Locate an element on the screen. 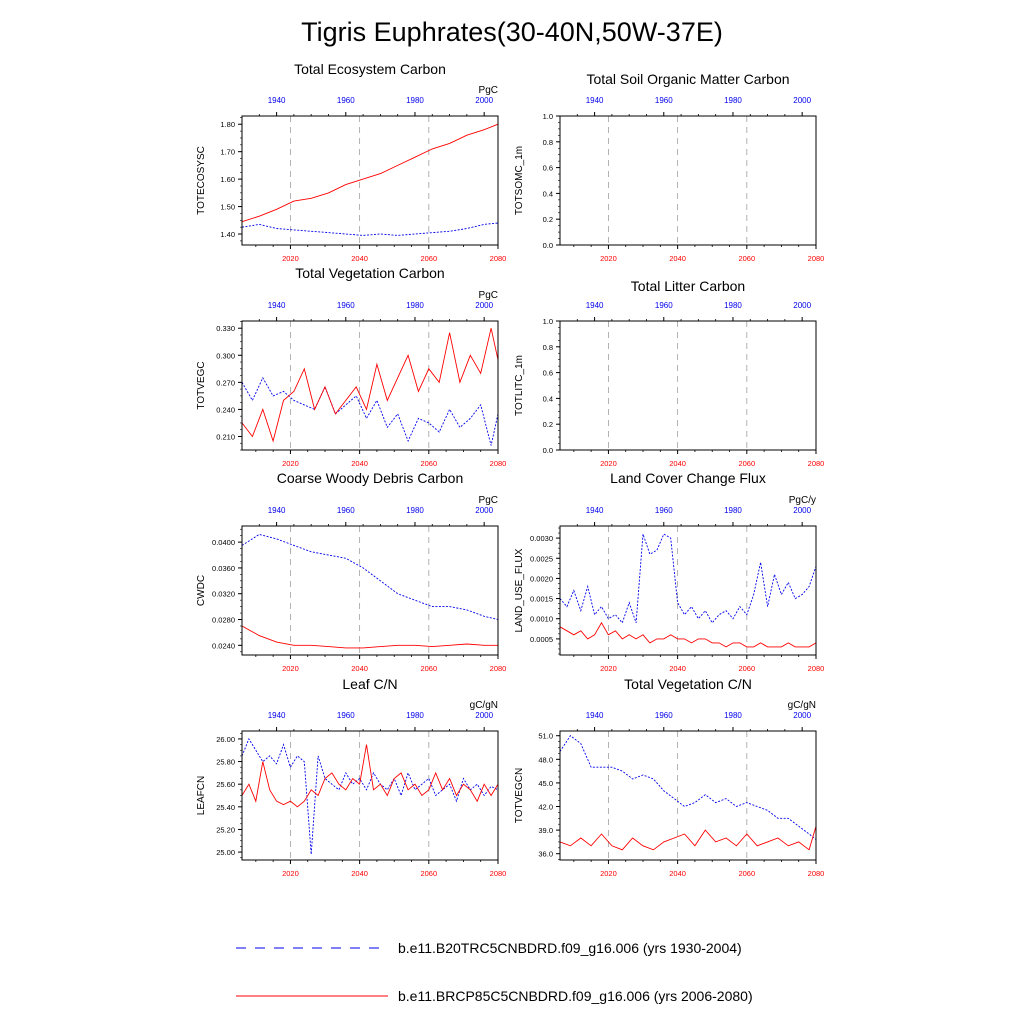  y-tick-label: 0.300 is located at coordinates (225, 355).